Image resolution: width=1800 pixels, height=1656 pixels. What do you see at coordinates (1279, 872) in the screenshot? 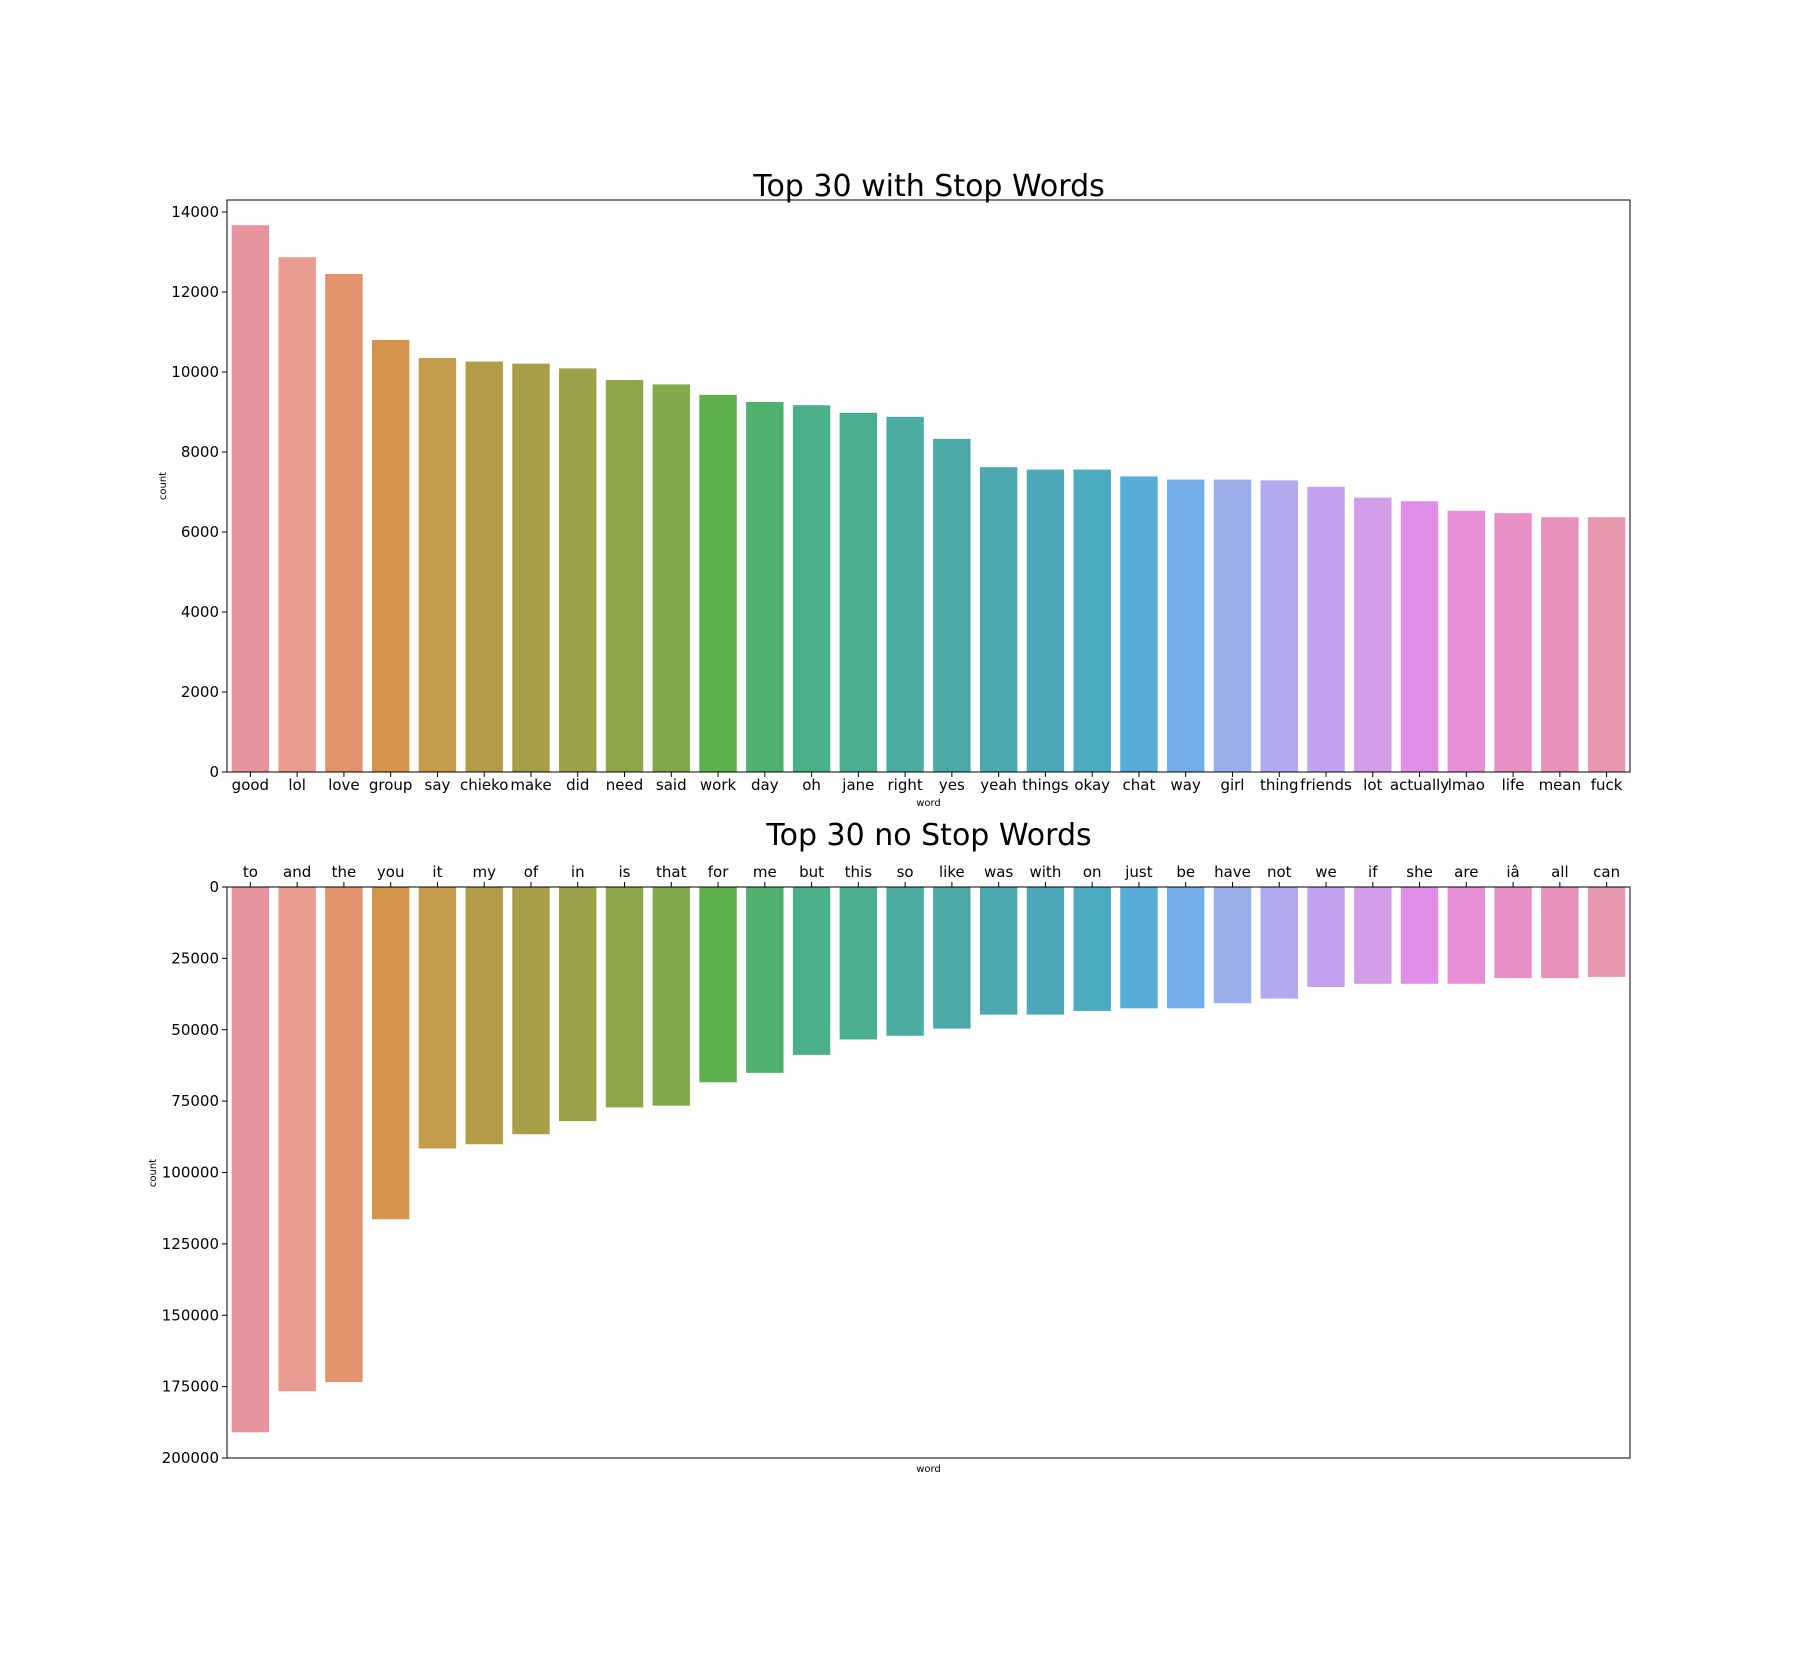
I see `x-tick-label: not` at bounding box center [1279, 872].